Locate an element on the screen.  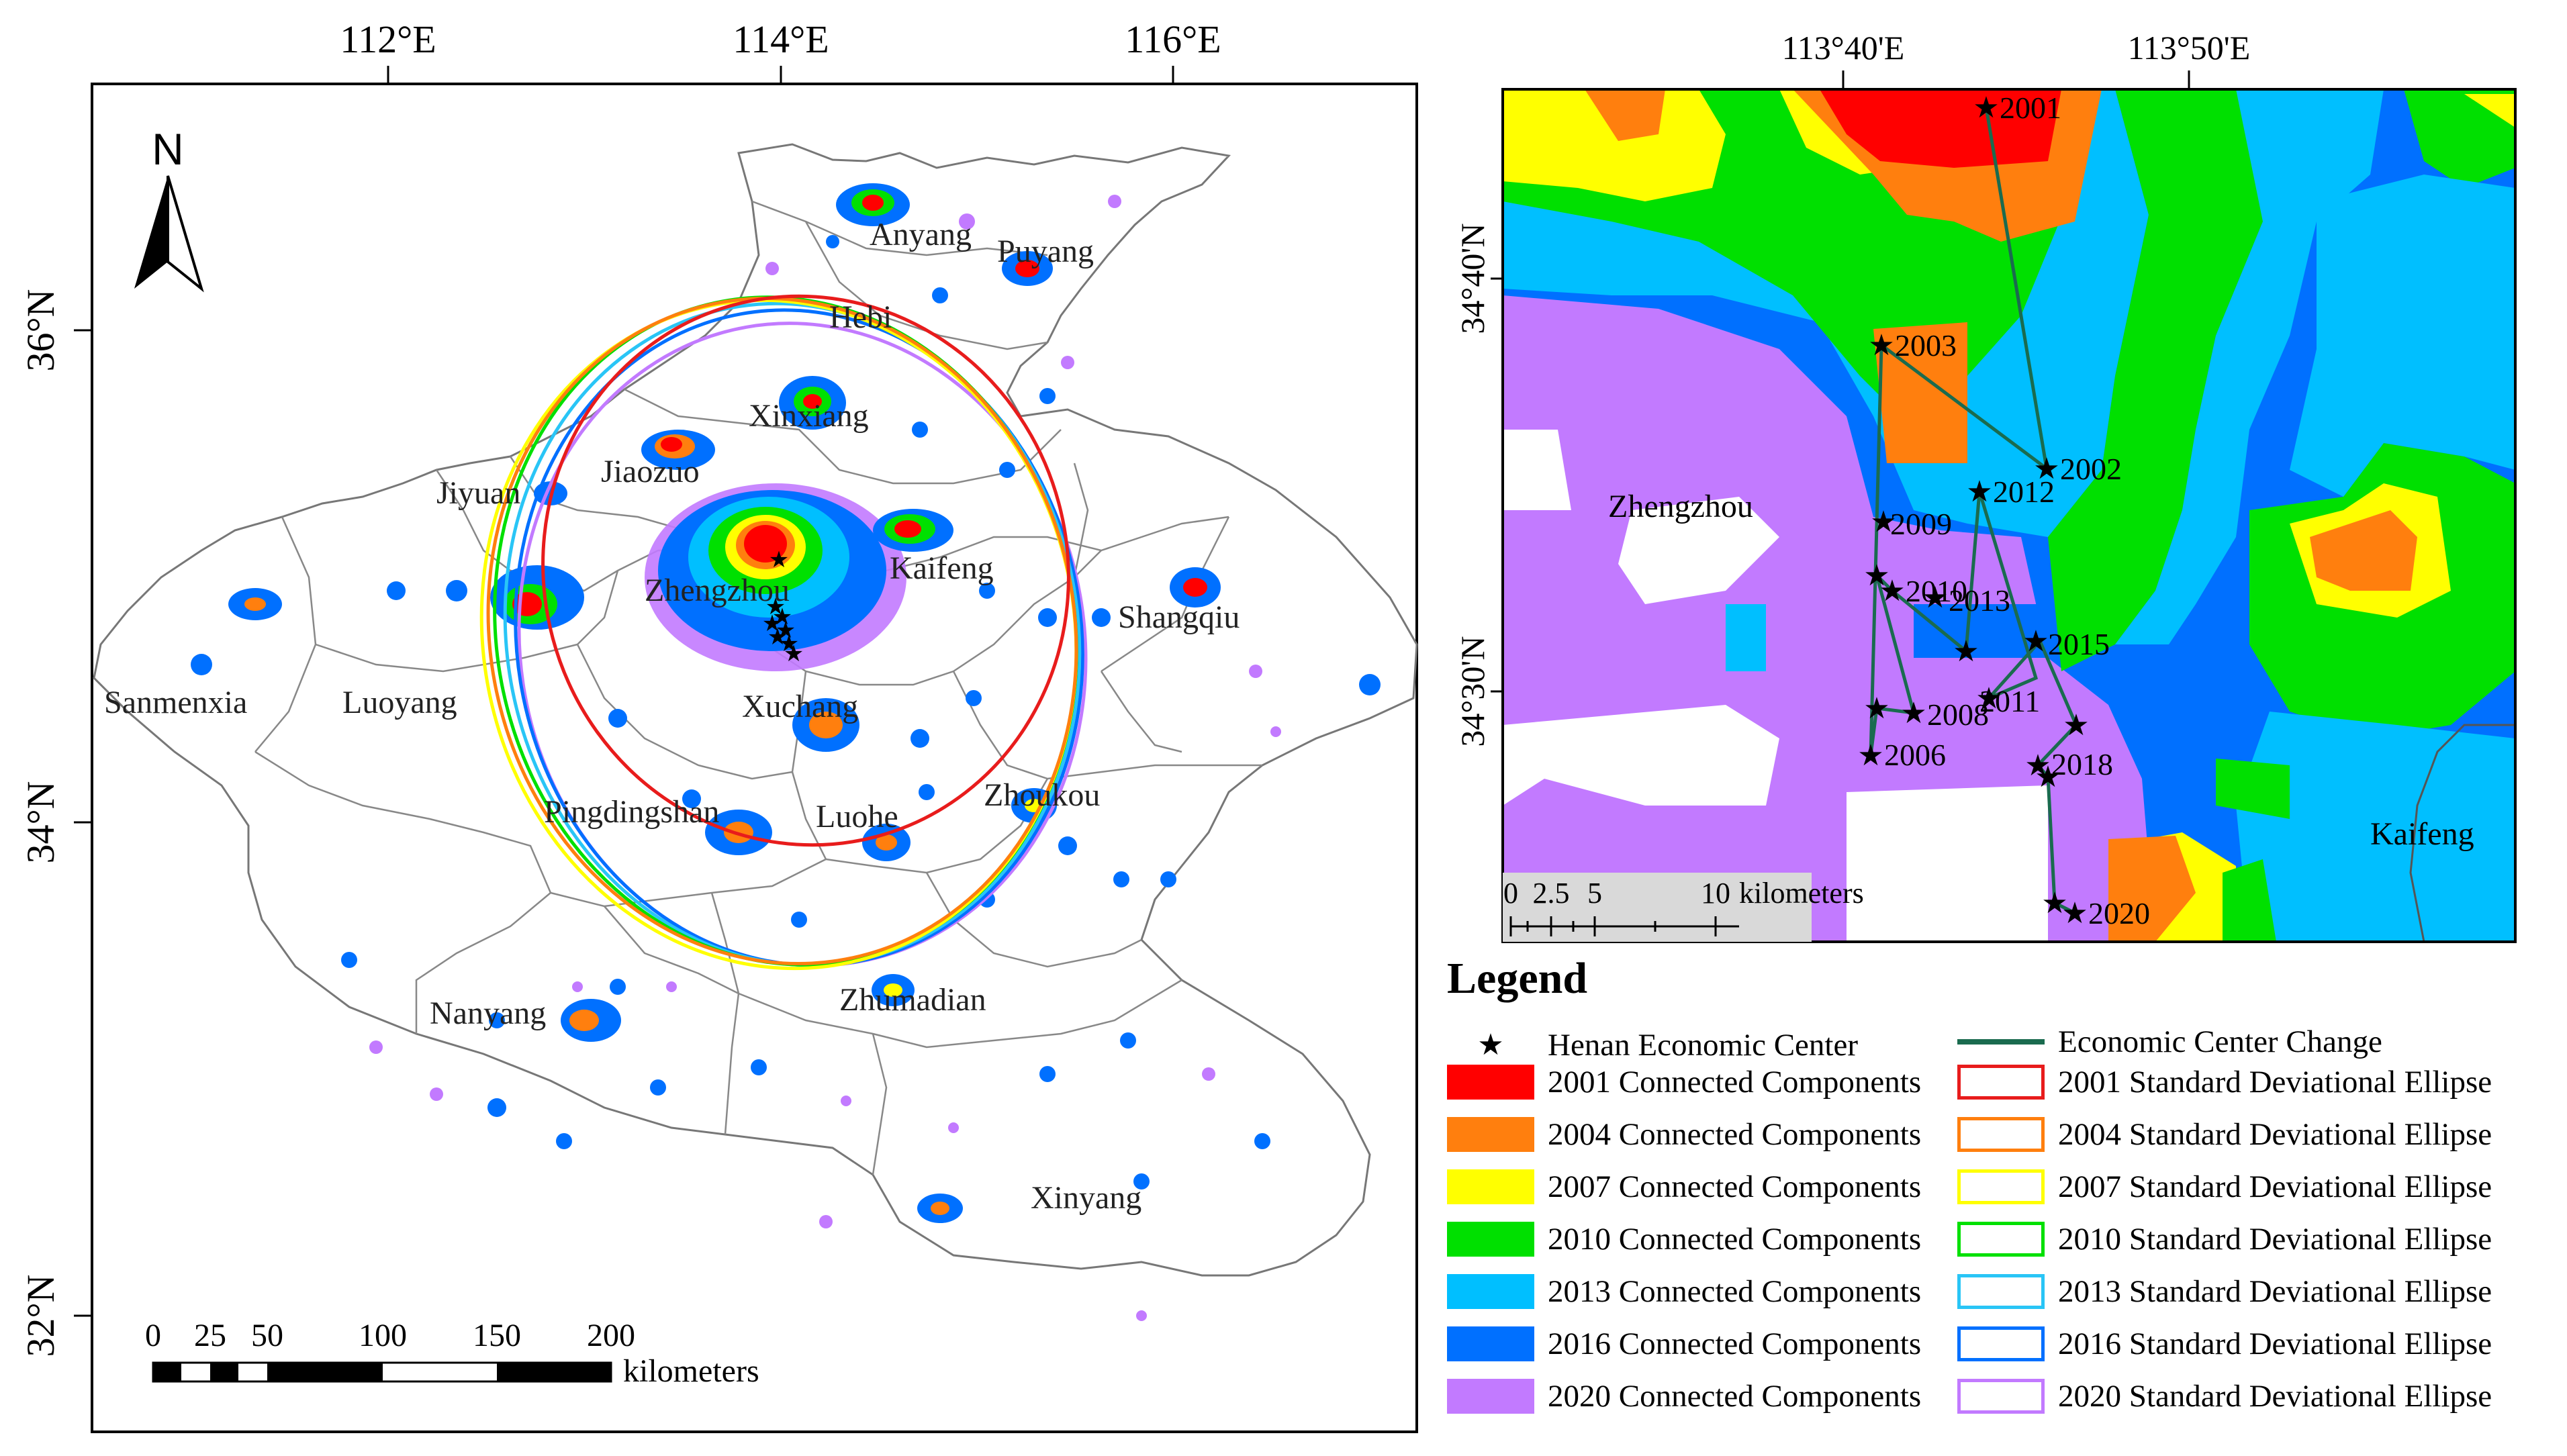
north-label: N is located at coordinates (168, 149).